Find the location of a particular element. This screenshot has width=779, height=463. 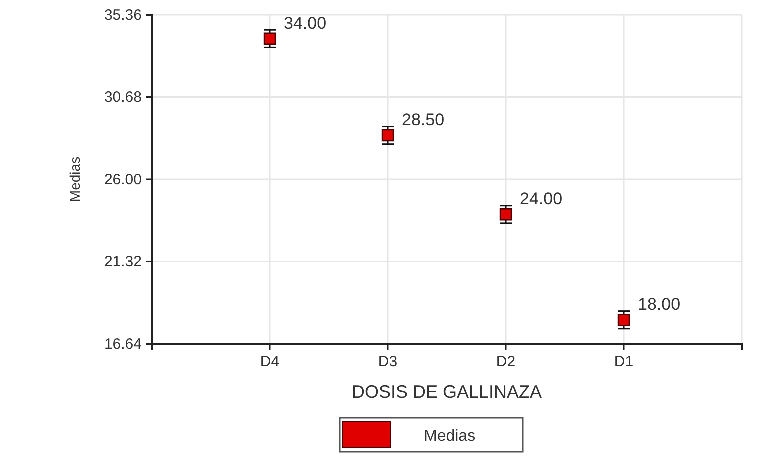

y-axis-title: Medias is located at coordinates (75, 179).